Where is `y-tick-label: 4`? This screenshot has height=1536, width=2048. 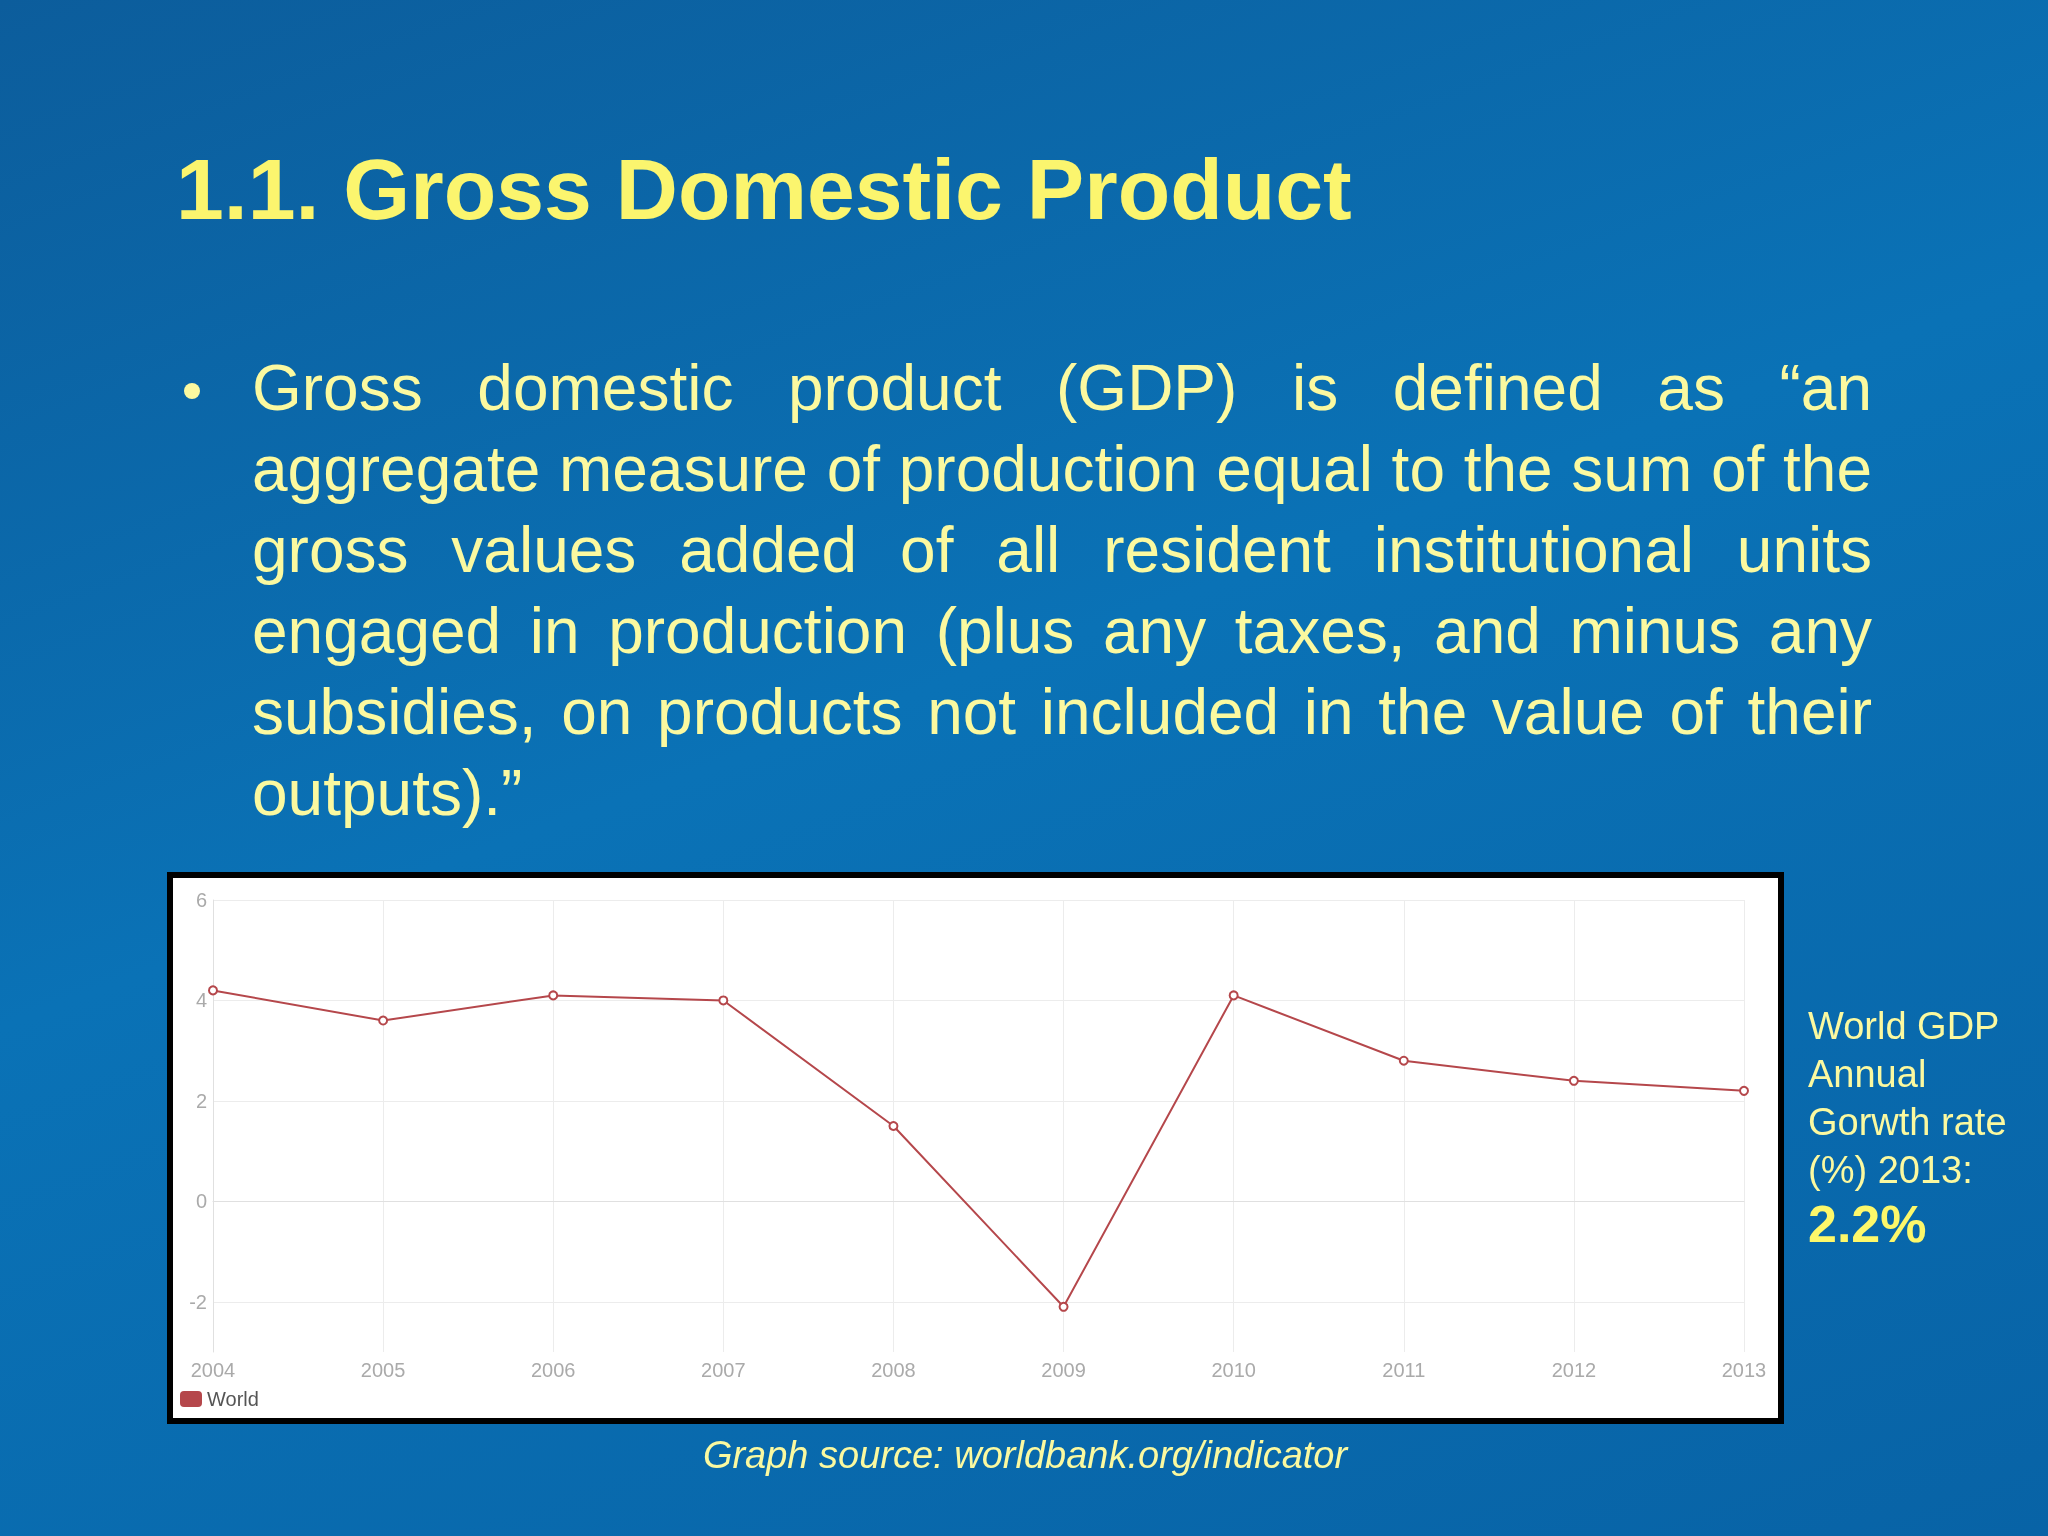 y-tick-label: 4 is located at coordinates (201, 1000).